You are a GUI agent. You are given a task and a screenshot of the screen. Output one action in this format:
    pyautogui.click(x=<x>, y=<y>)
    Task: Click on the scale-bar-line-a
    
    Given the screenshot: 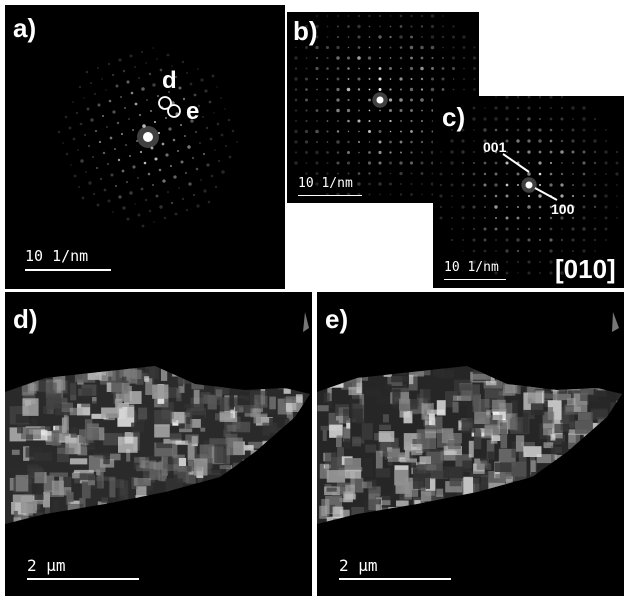 What is the action you would take?
    pyautogui.click(x=68, y=270)
    